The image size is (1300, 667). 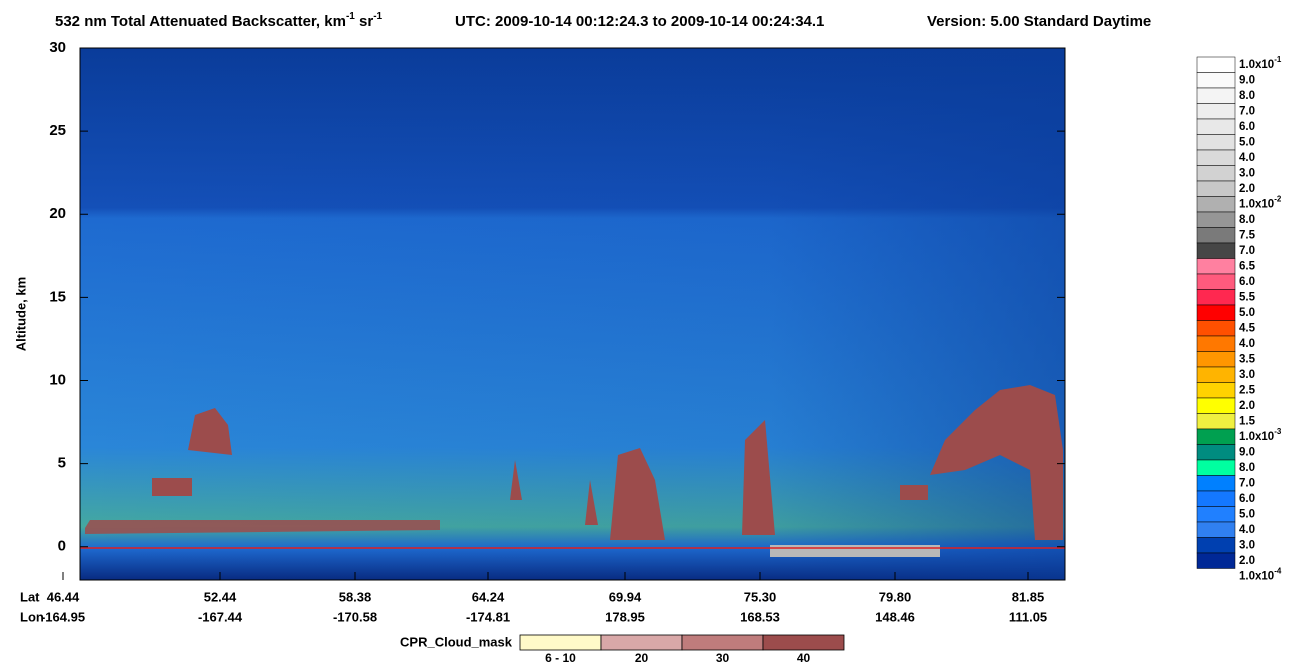 What do you see at coordinates (1247, 298) in the screenshot?
I see `colorbar-label: 5.5` at bounding box center [1247, 298].